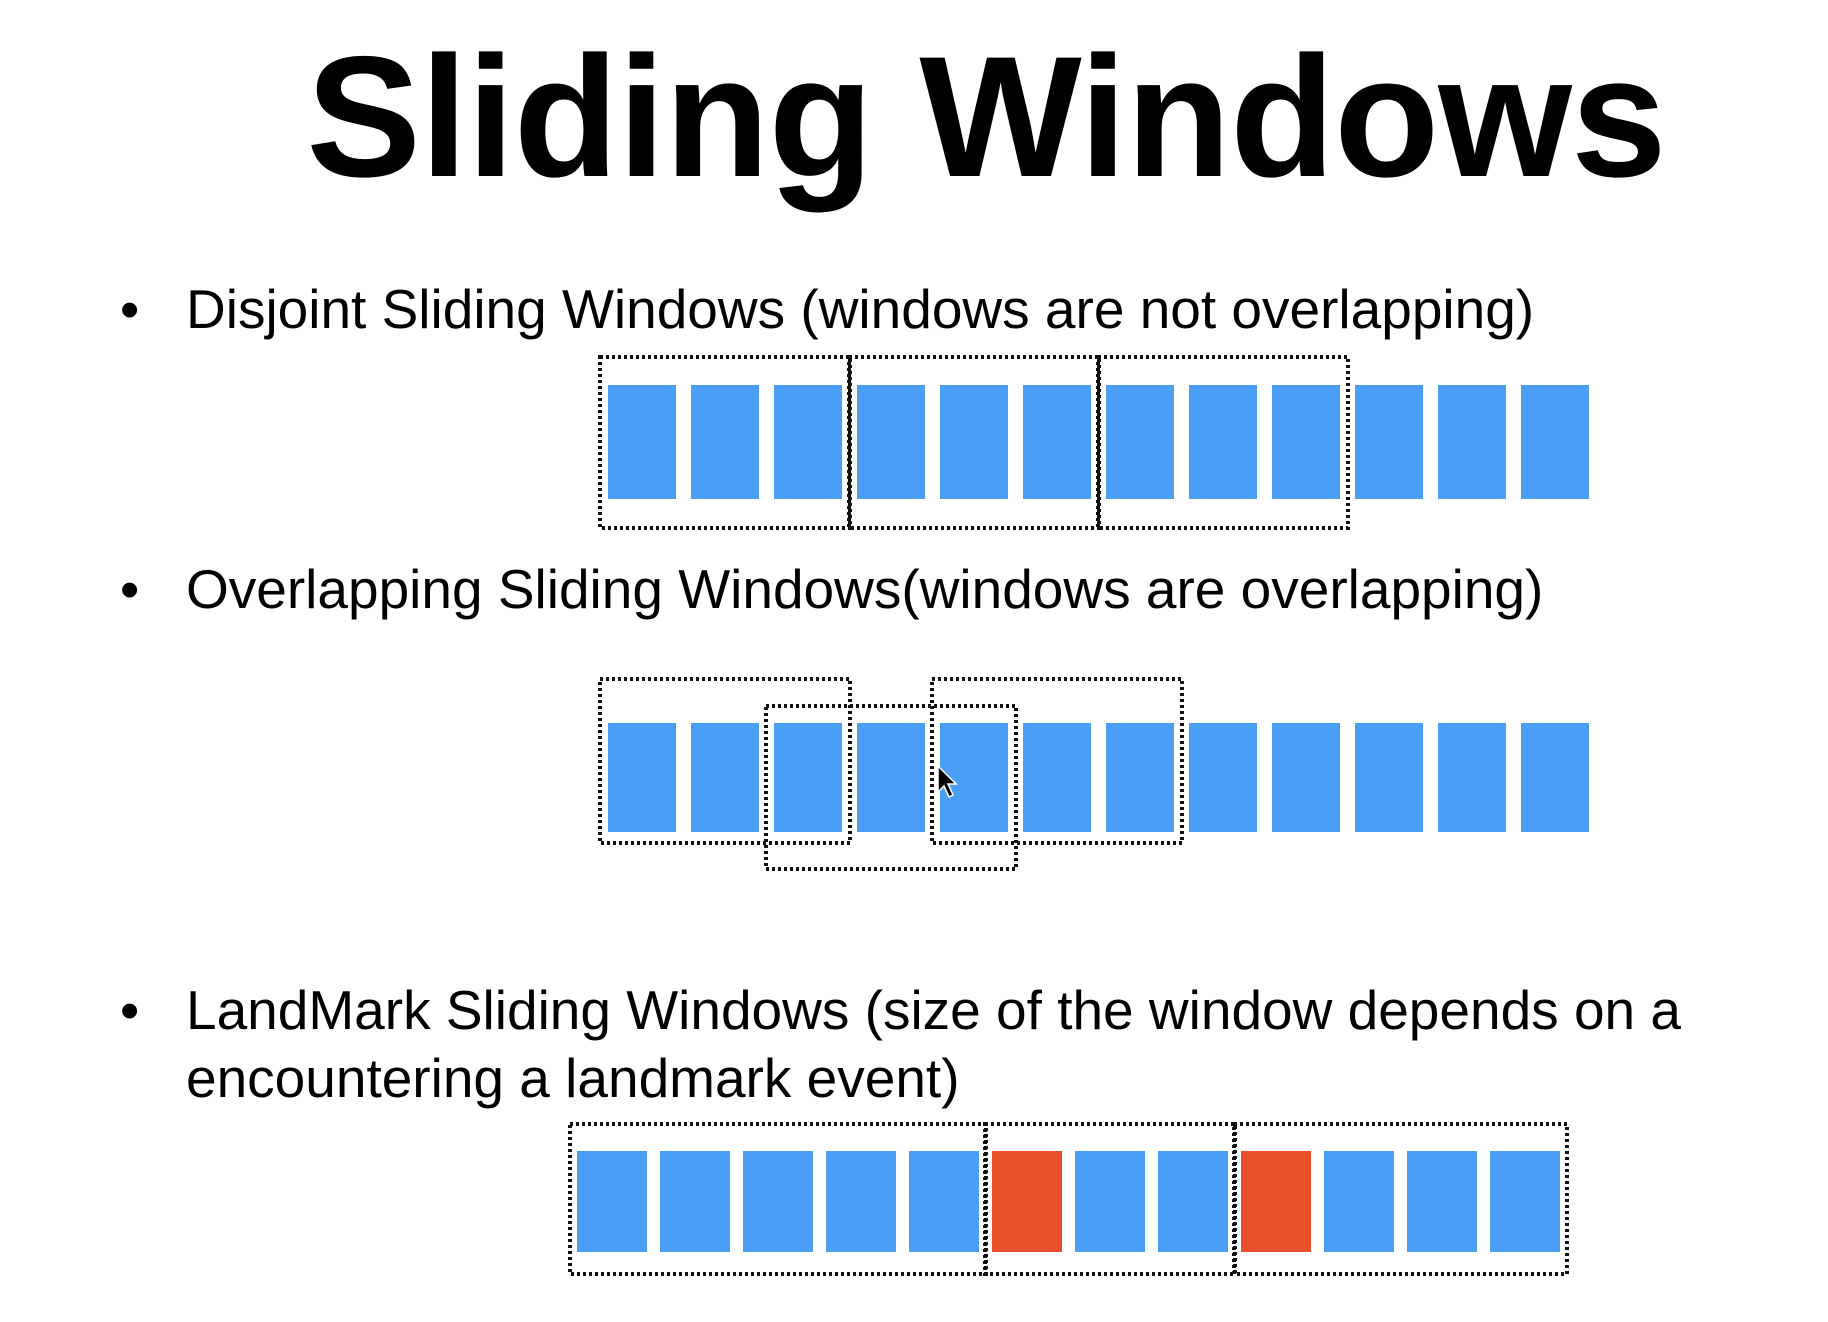 The image size is (1828, 1322). I want to click on slide-title: Sliding Windows, so click(986, 117).